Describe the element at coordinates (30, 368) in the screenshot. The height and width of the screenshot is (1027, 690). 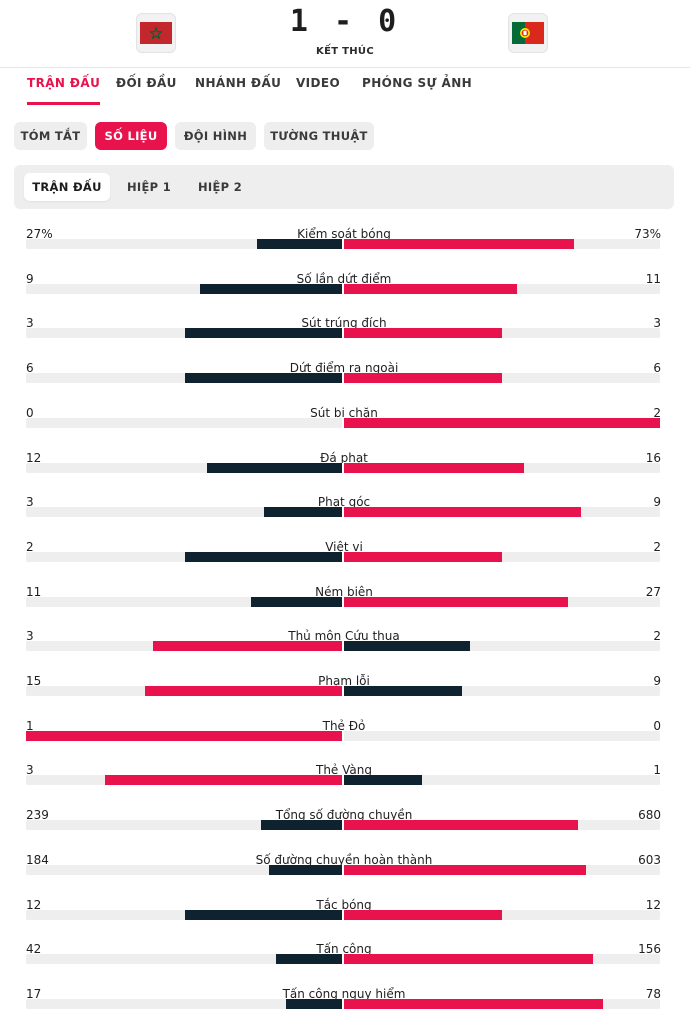
I see `stat-home-value: 6` at that location.